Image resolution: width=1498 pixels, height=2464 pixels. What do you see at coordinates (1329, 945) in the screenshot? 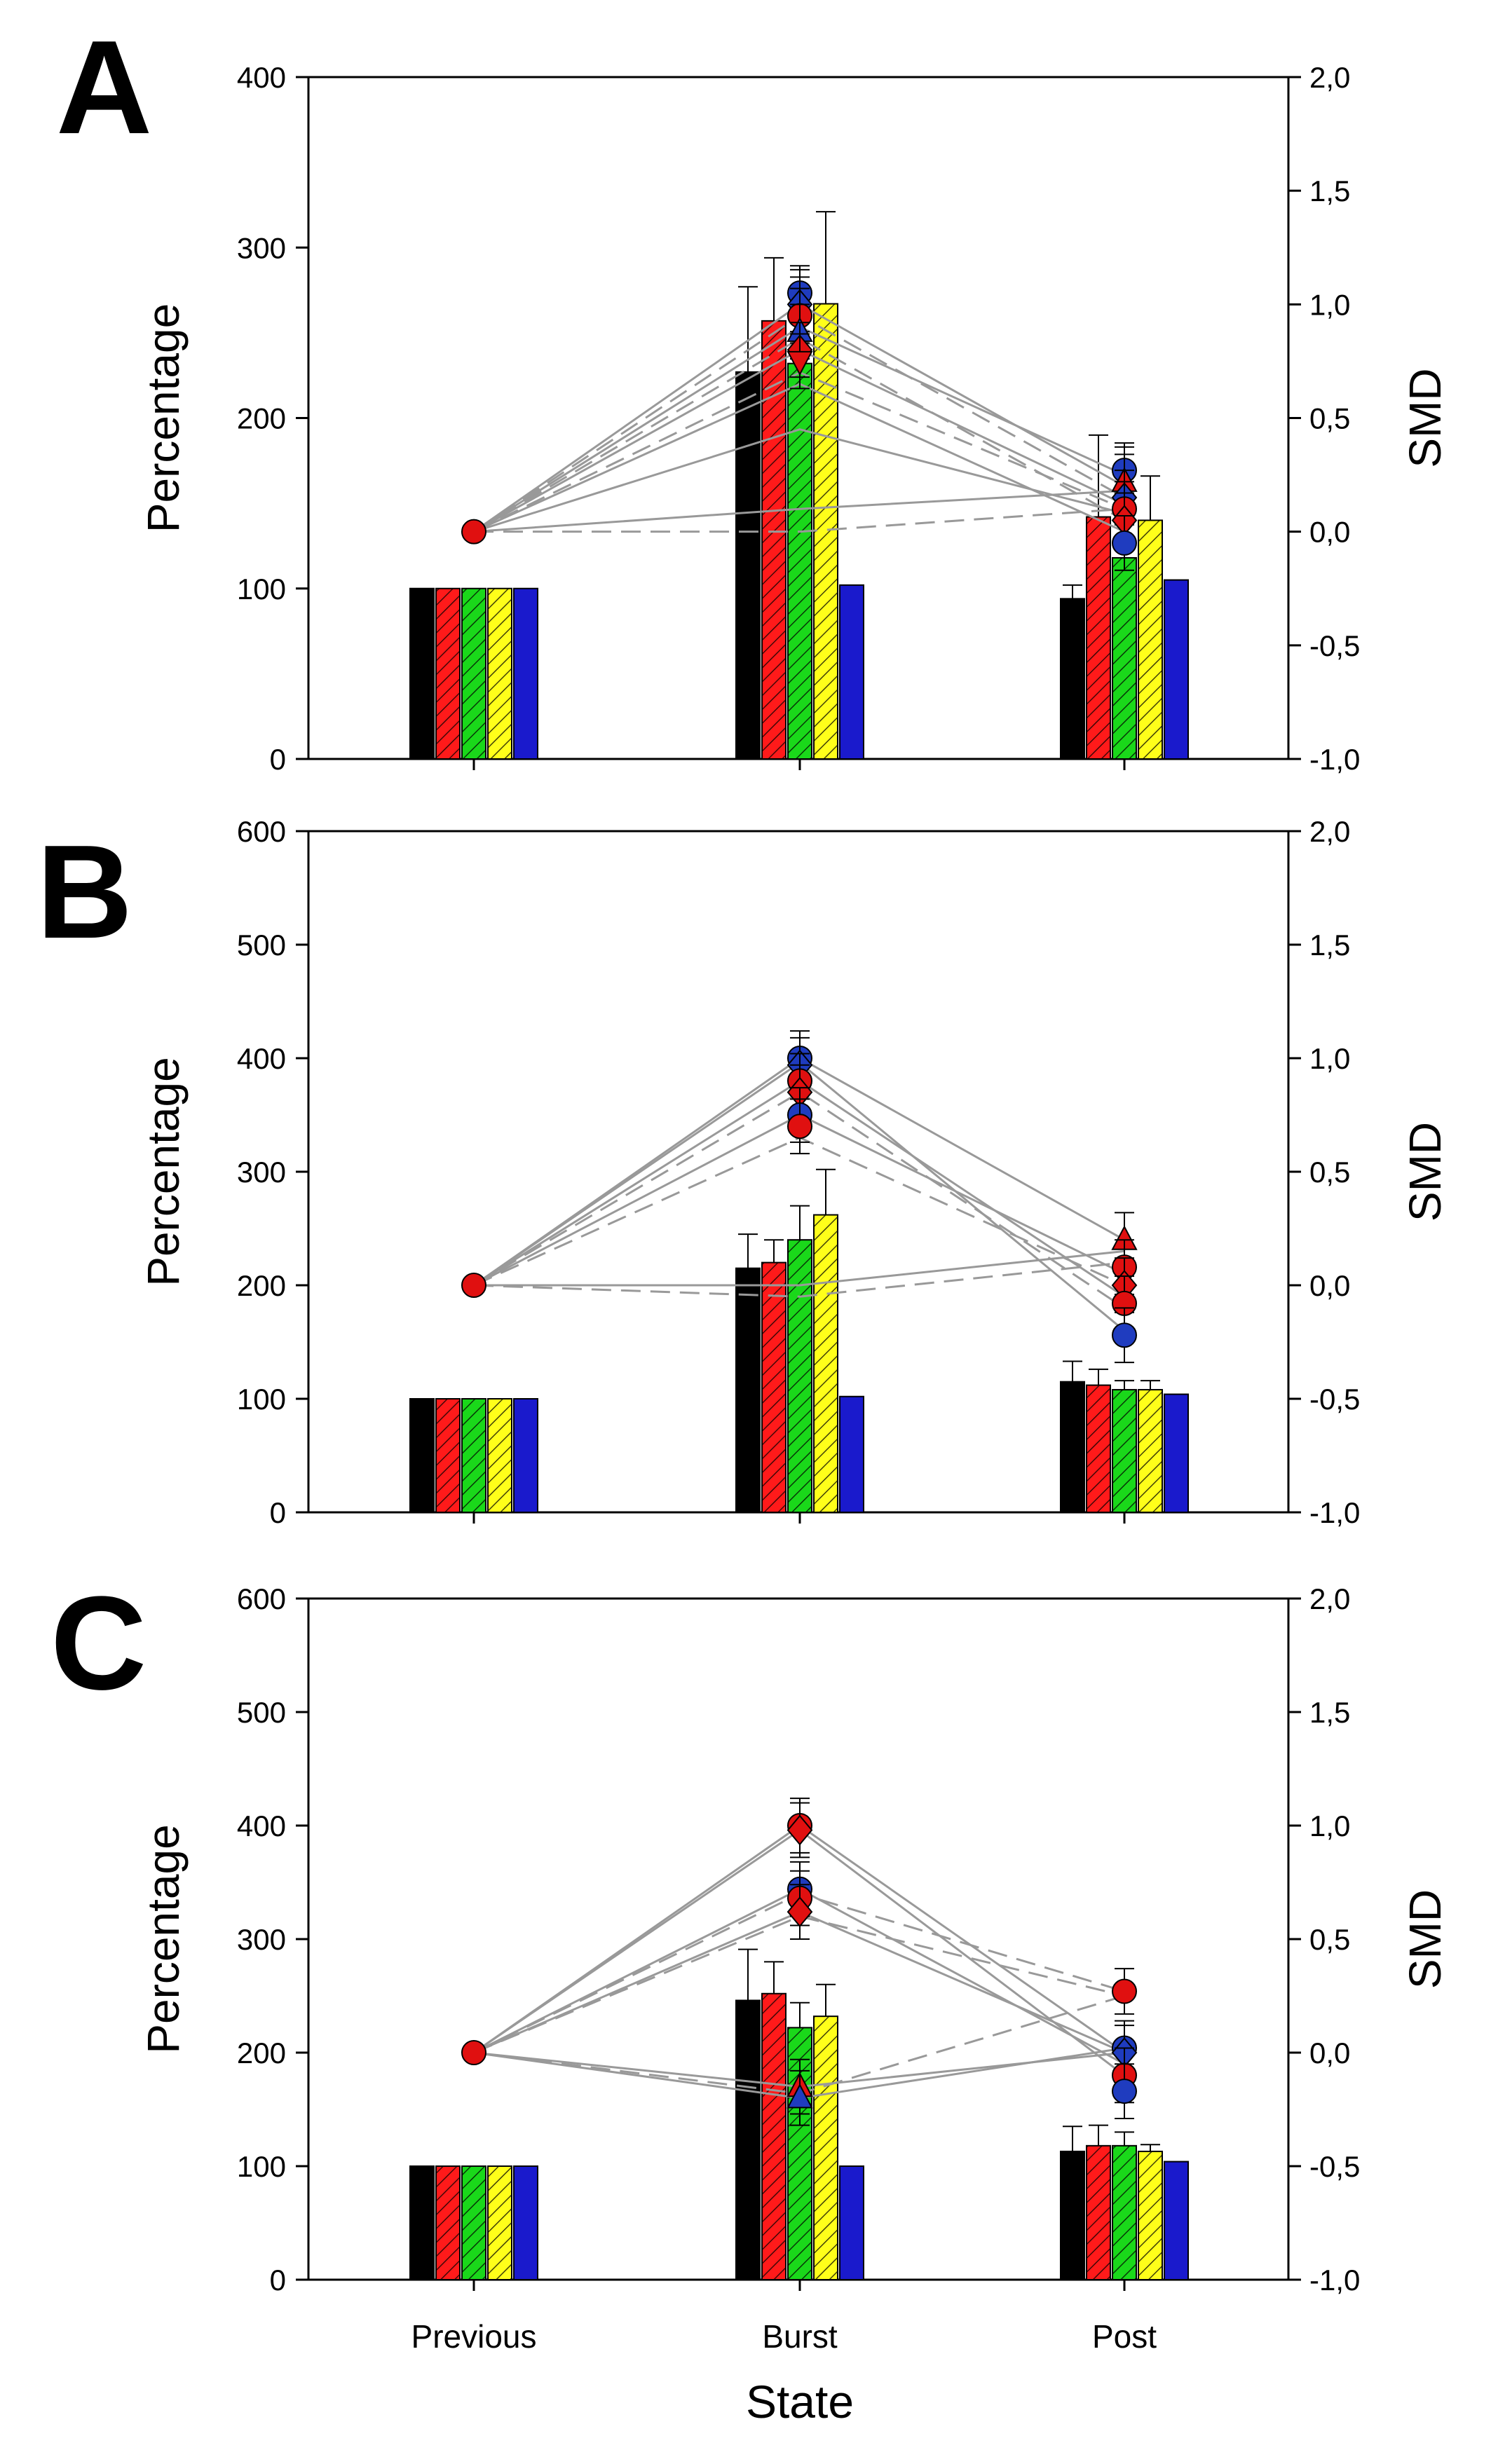
I see `right-tick-label-b-5: 1,5` at bounding box center [1329, 945].